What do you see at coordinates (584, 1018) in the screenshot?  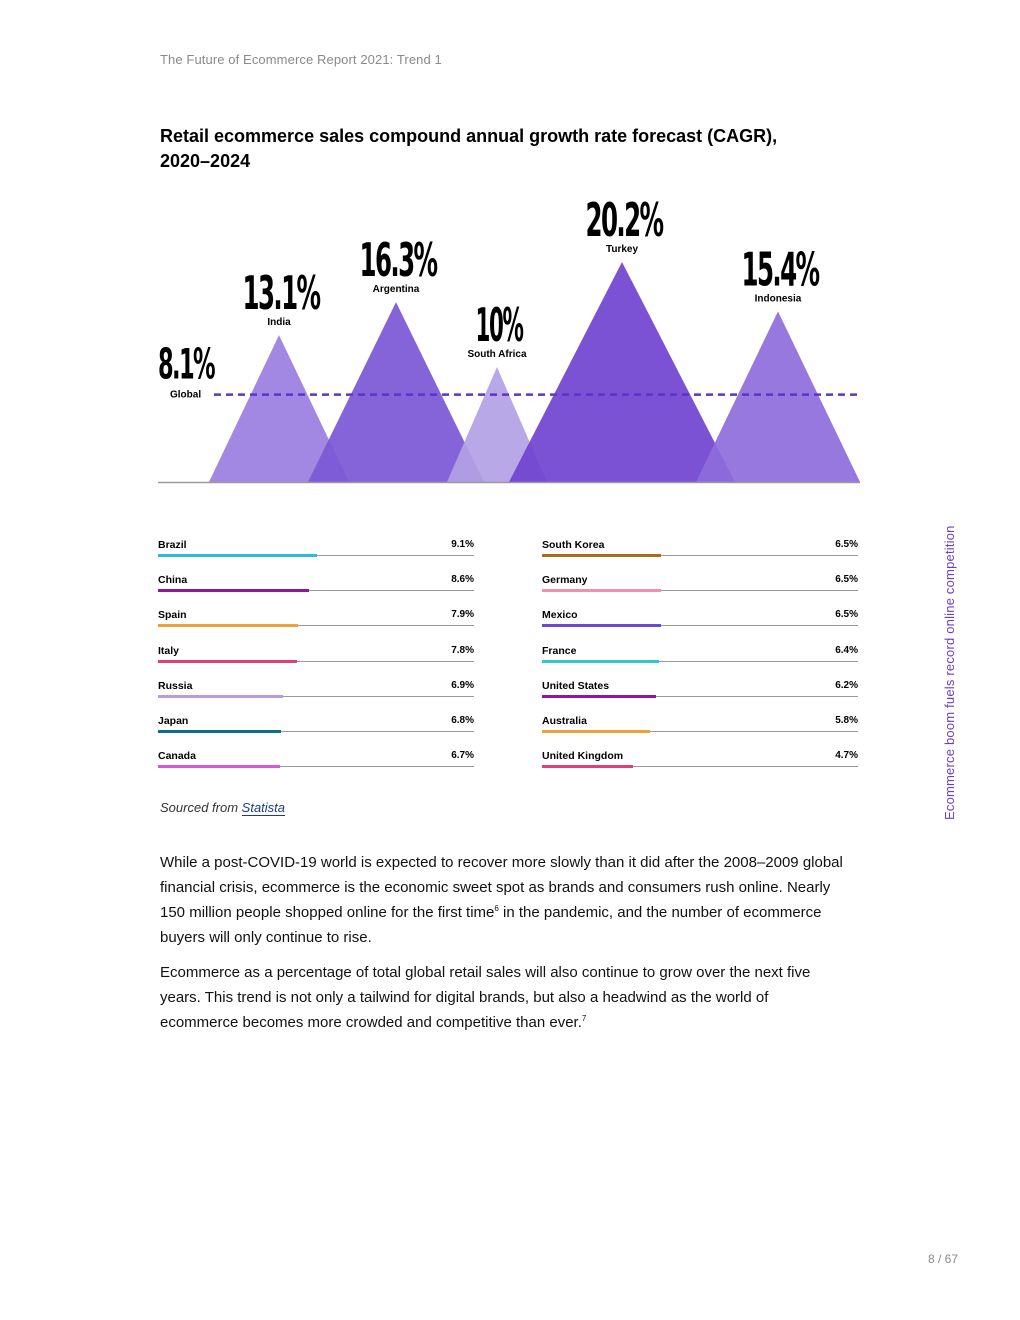 I see `footnote-7: 7` at bounding box center [584, 1018].